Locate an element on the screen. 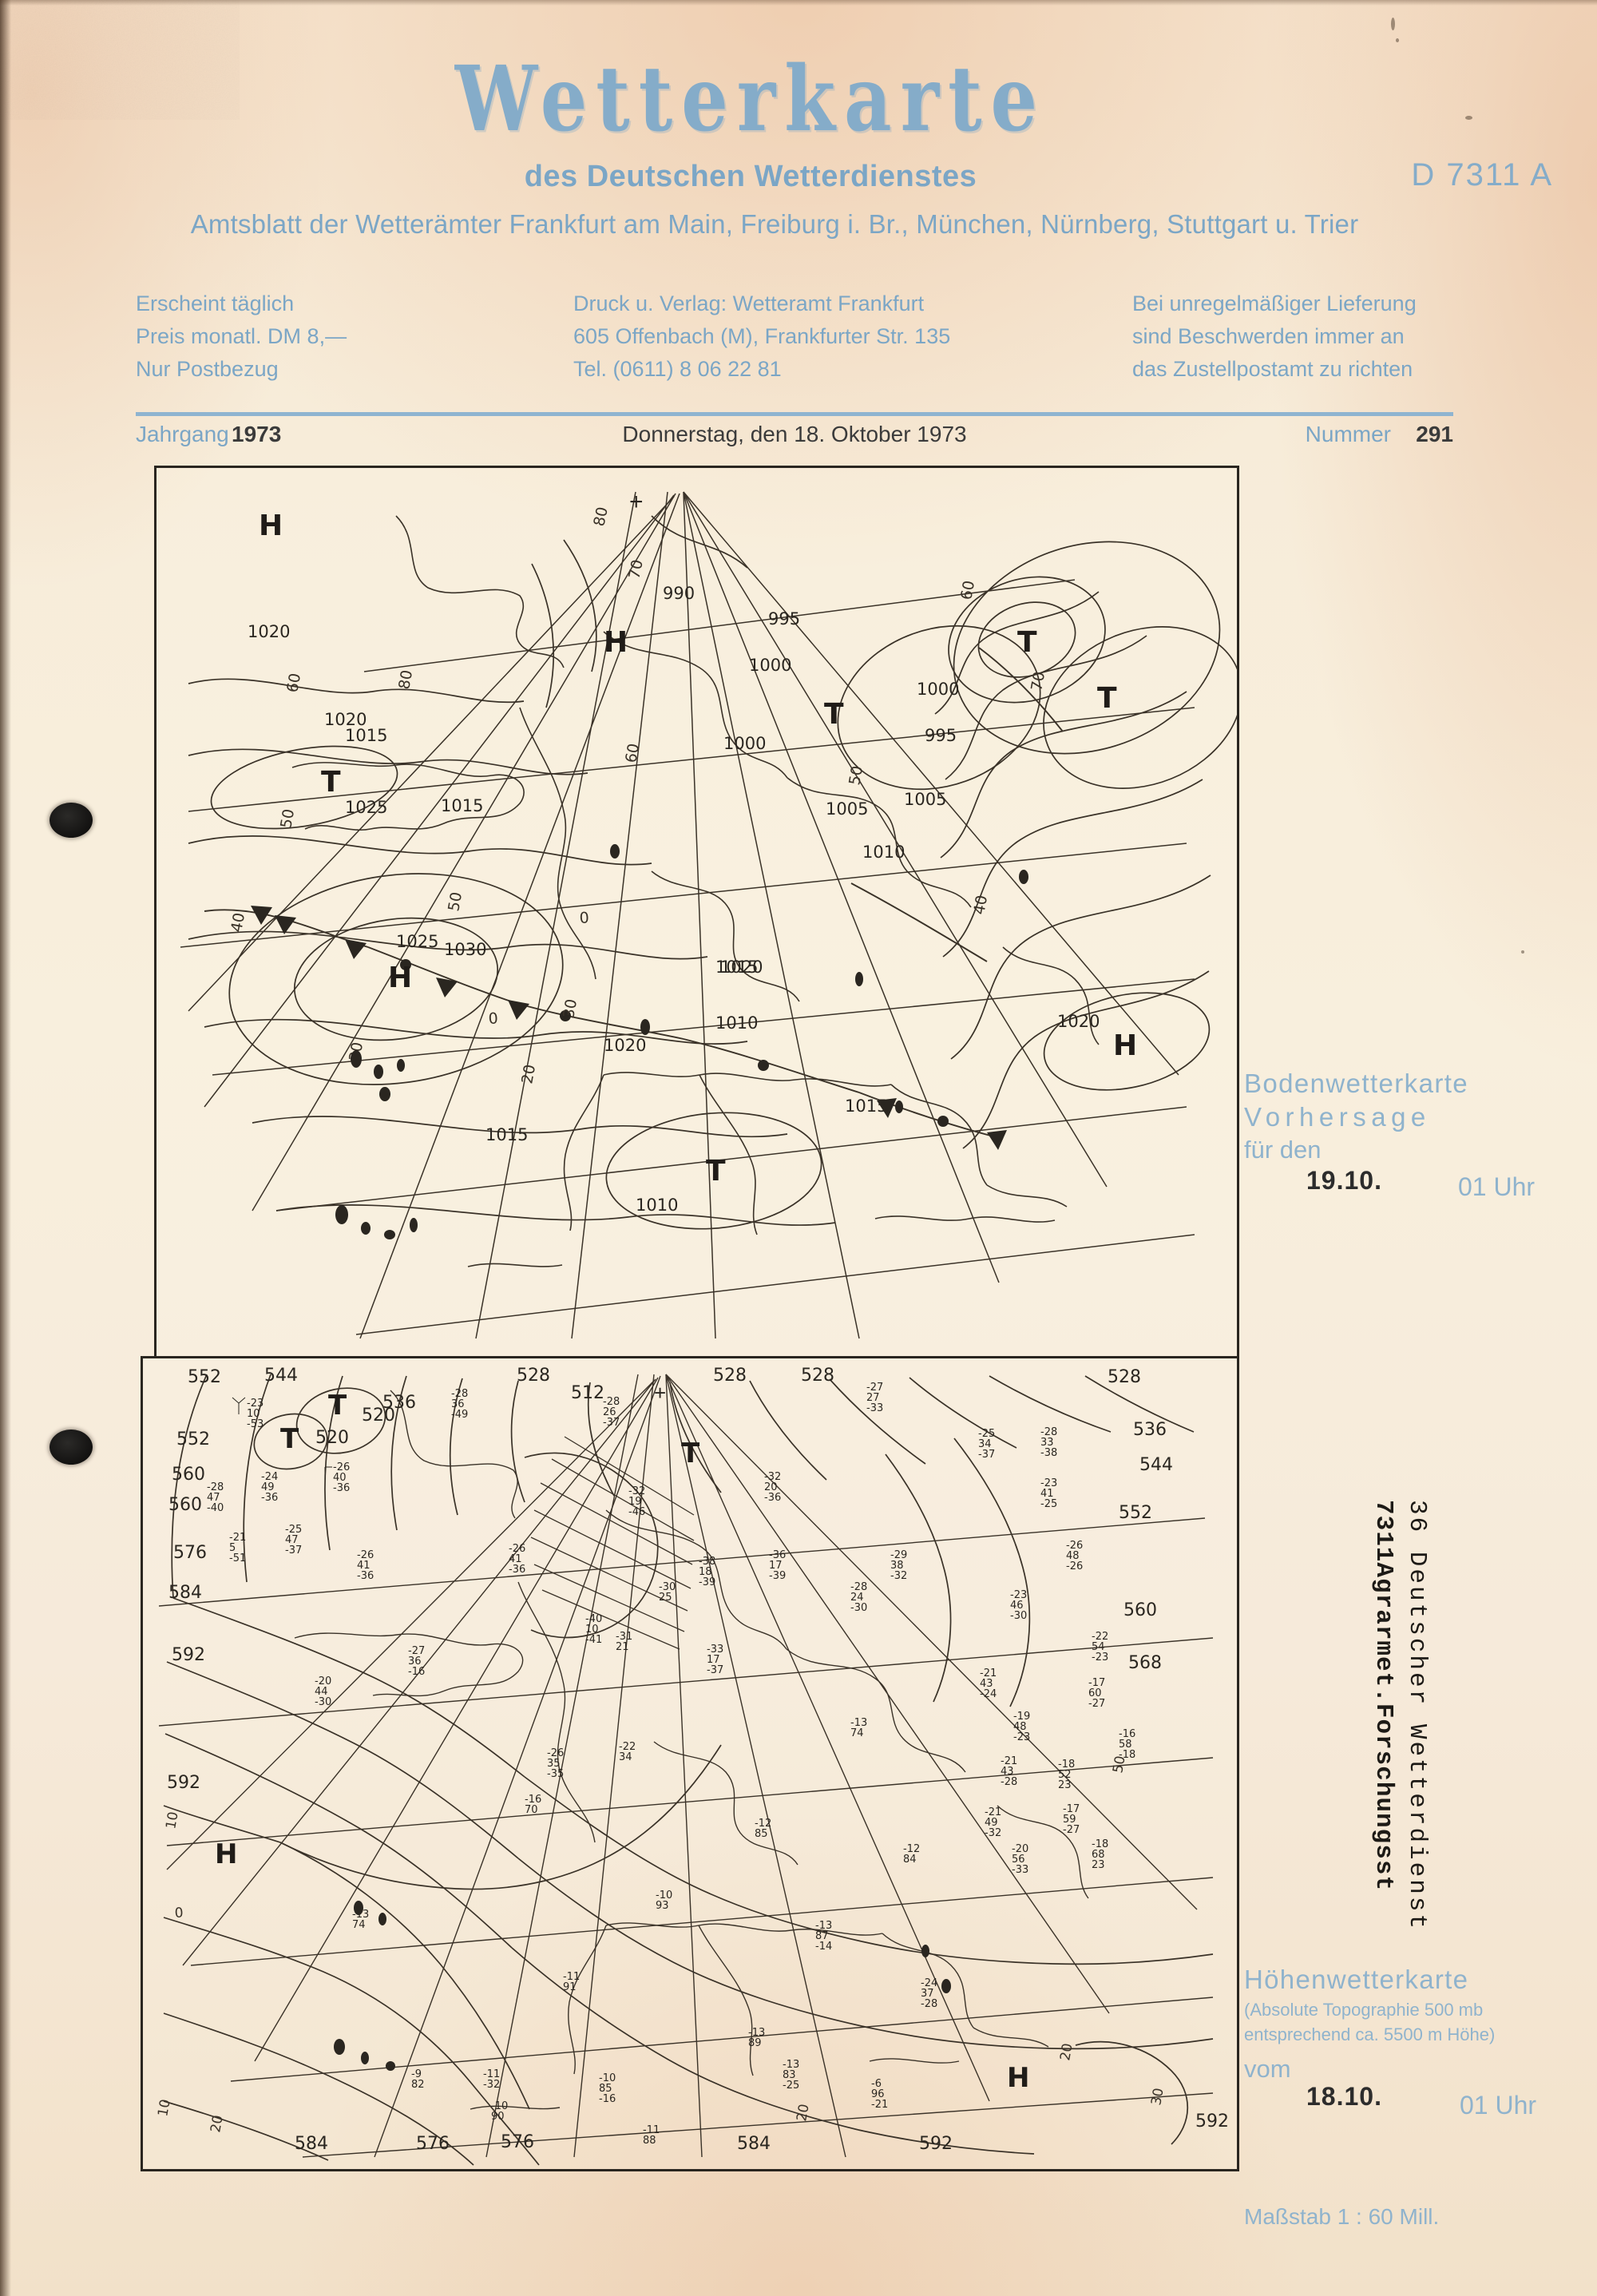  svg-text: 33 is located at coordinates (1047, 1443).